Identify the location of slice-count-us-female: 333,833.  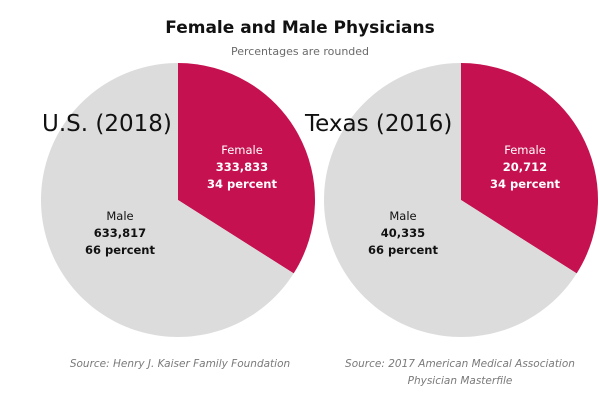
(242, 167).